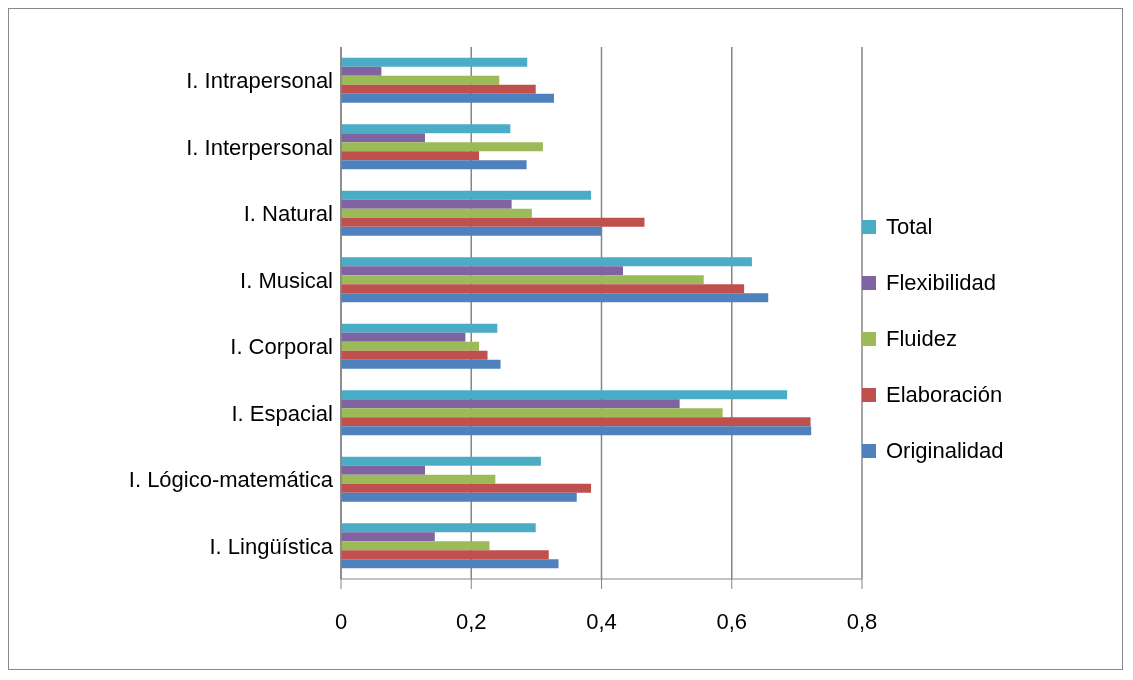 Image resolution: width=1133 pixels, height=680 pixels. What do you see at coordinates (281, 347) in the screenshot?
I see `y-tick-label: I. Corporal` at bounding box center [281, 347].